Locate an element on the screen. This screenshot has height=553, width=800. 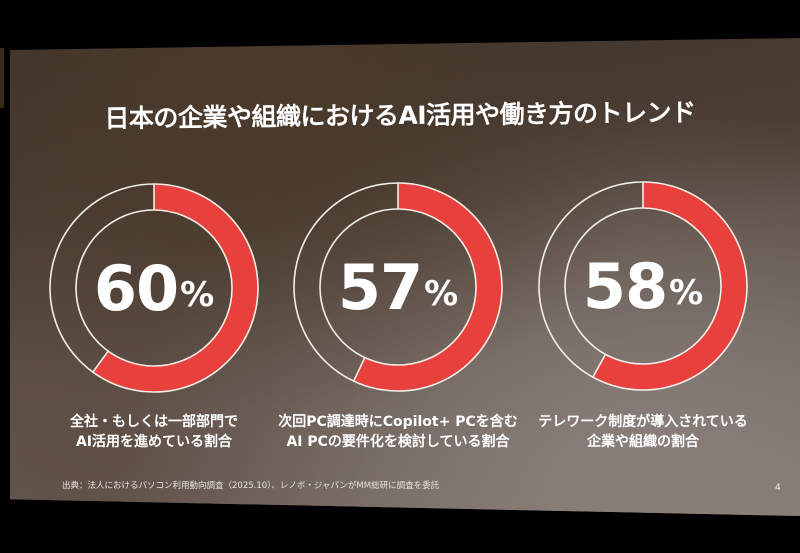
donut-chart-ai-pc-requirement: 57% is located at coordinates (398, 287).